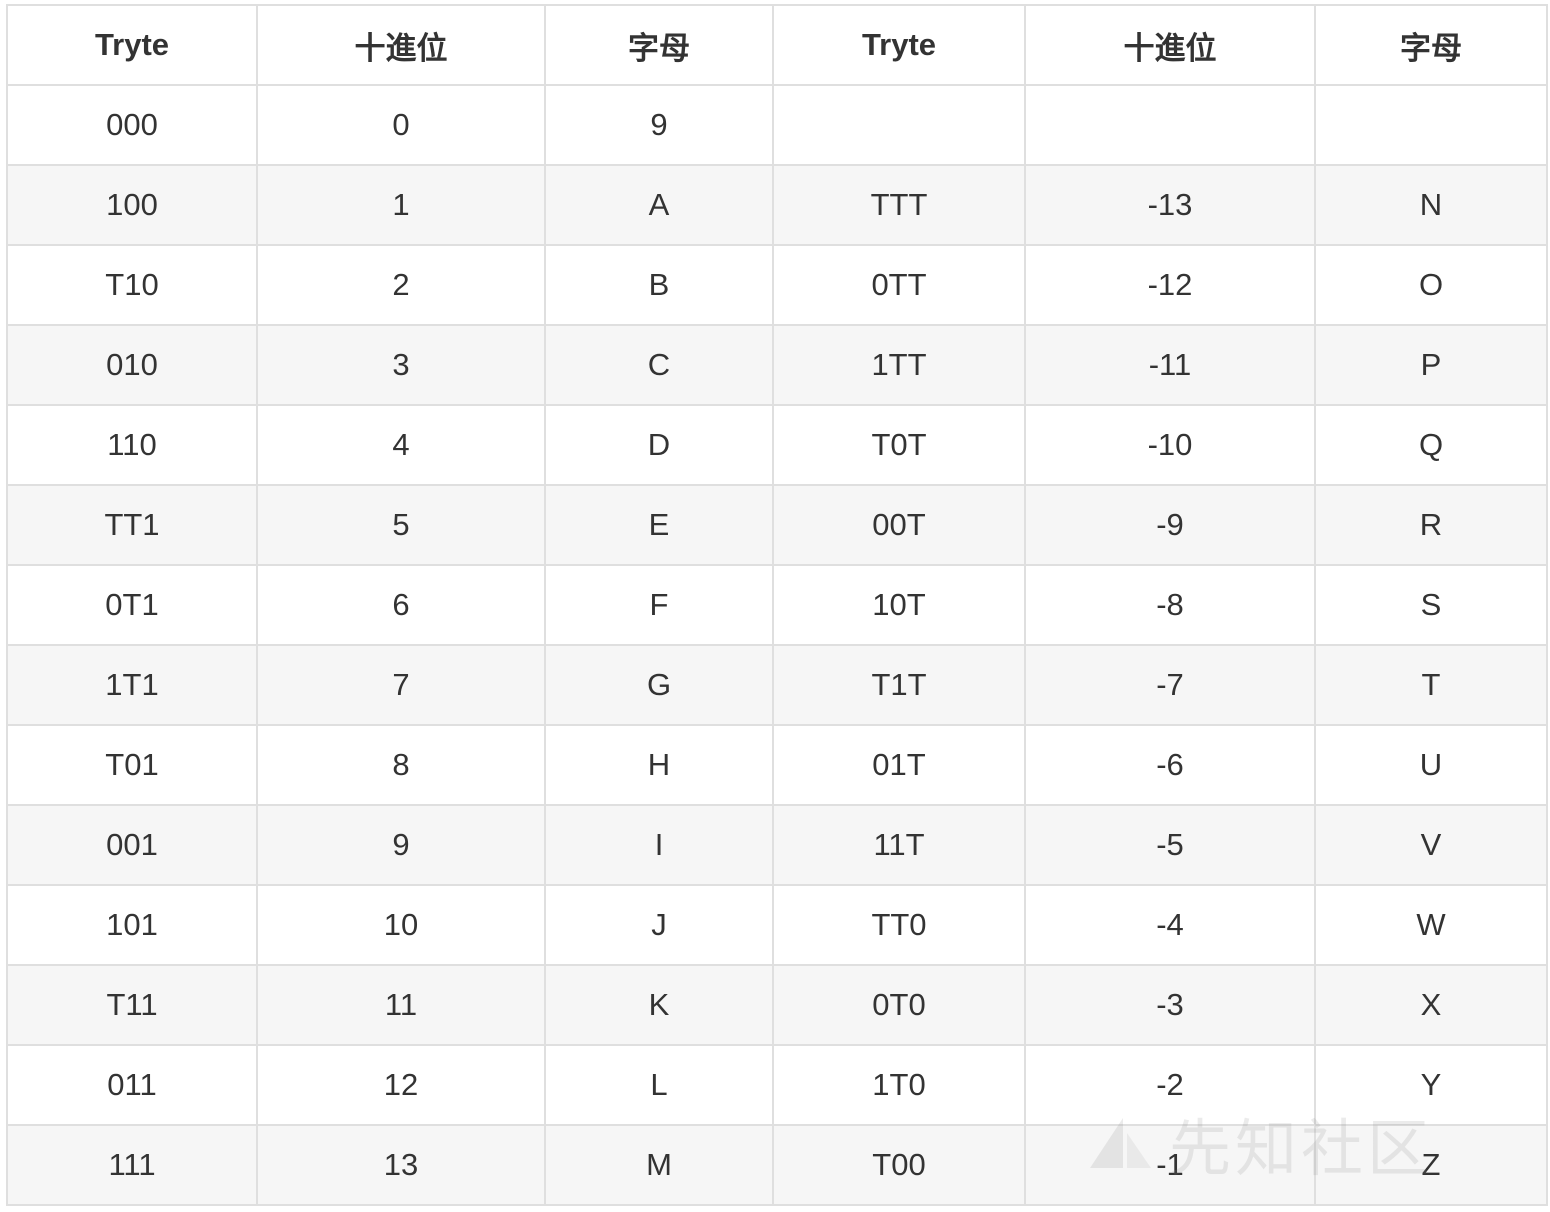 The width and height of the screenshot is (1550, 1212). Describe the element at coordinates (659, 445) in the screenshot. I see `letter-cell: D` at that location.